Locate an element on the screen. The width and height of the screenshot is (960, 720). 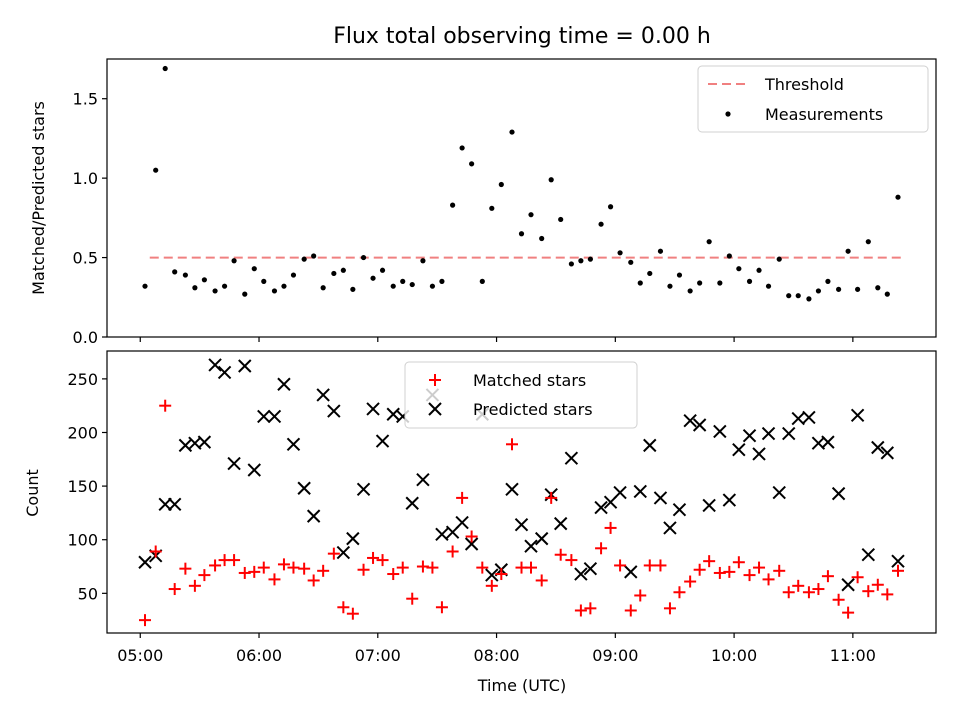
x-tick-label: 11:00 is located at coordinates (853, 655).